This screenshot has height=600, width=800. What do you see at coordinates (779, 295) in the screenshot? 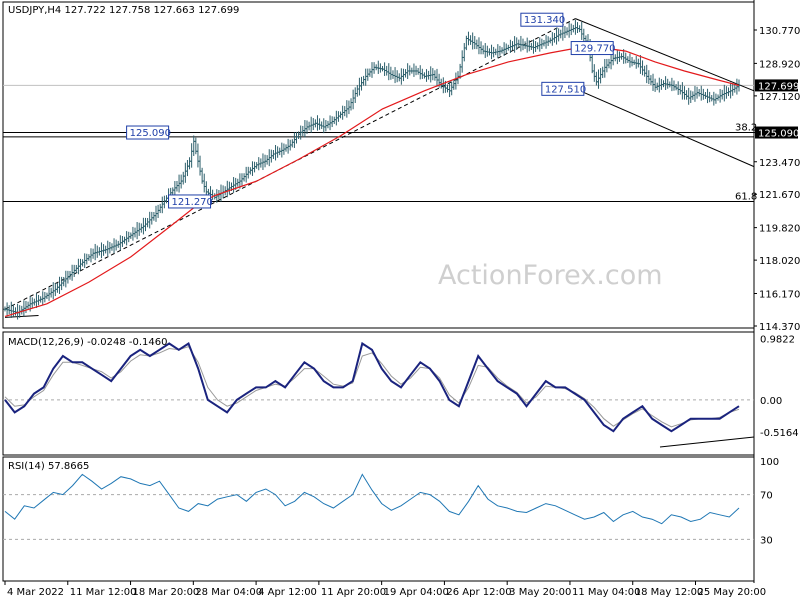
I see `y-tick-label: 116.170` at bounding box center [779, 295].